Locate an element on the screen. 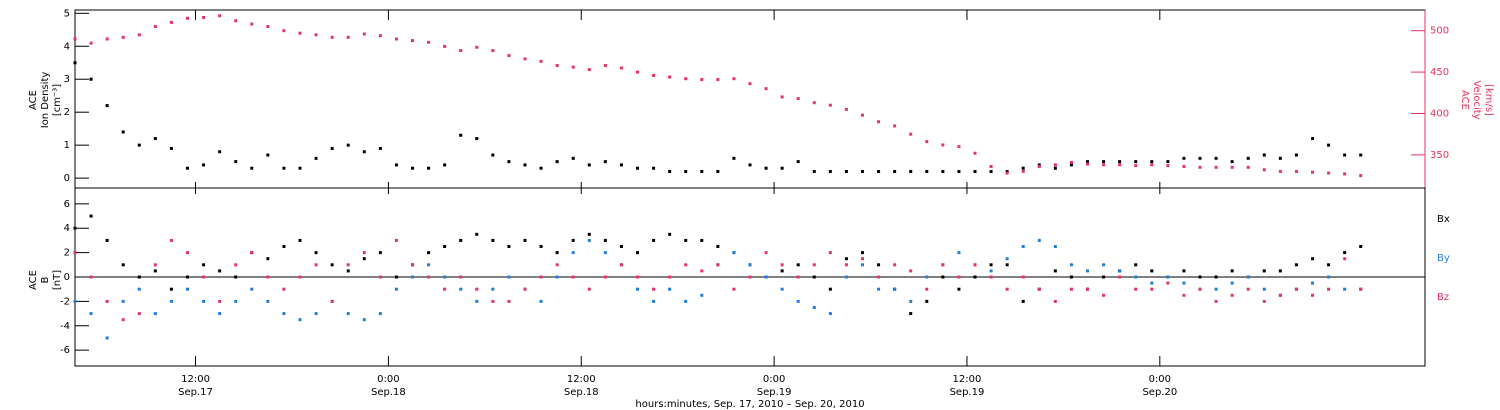 The image size is (1500, 410). top-right-ylabel-line2: Velocity is located at coordinates (1476, 99).